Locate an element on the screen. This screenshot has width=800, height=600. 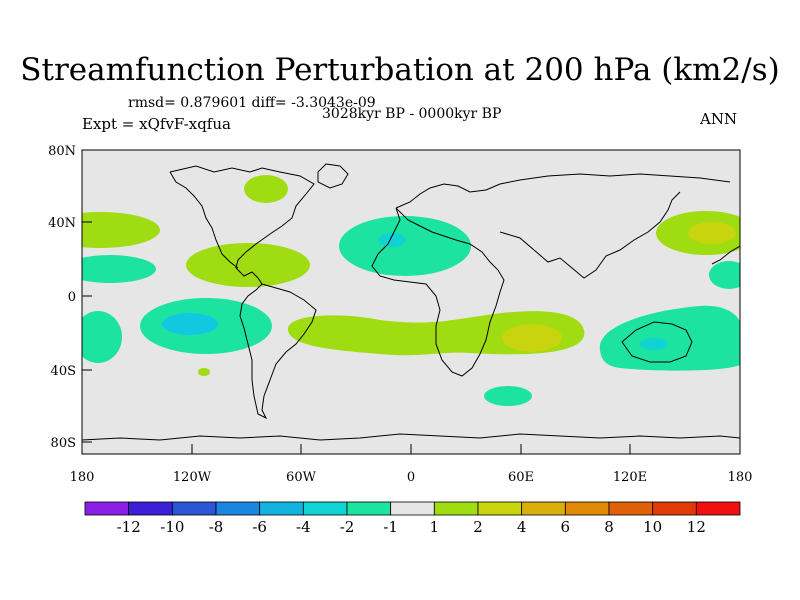
asia-south-coast is located at coordinates (590, 235).